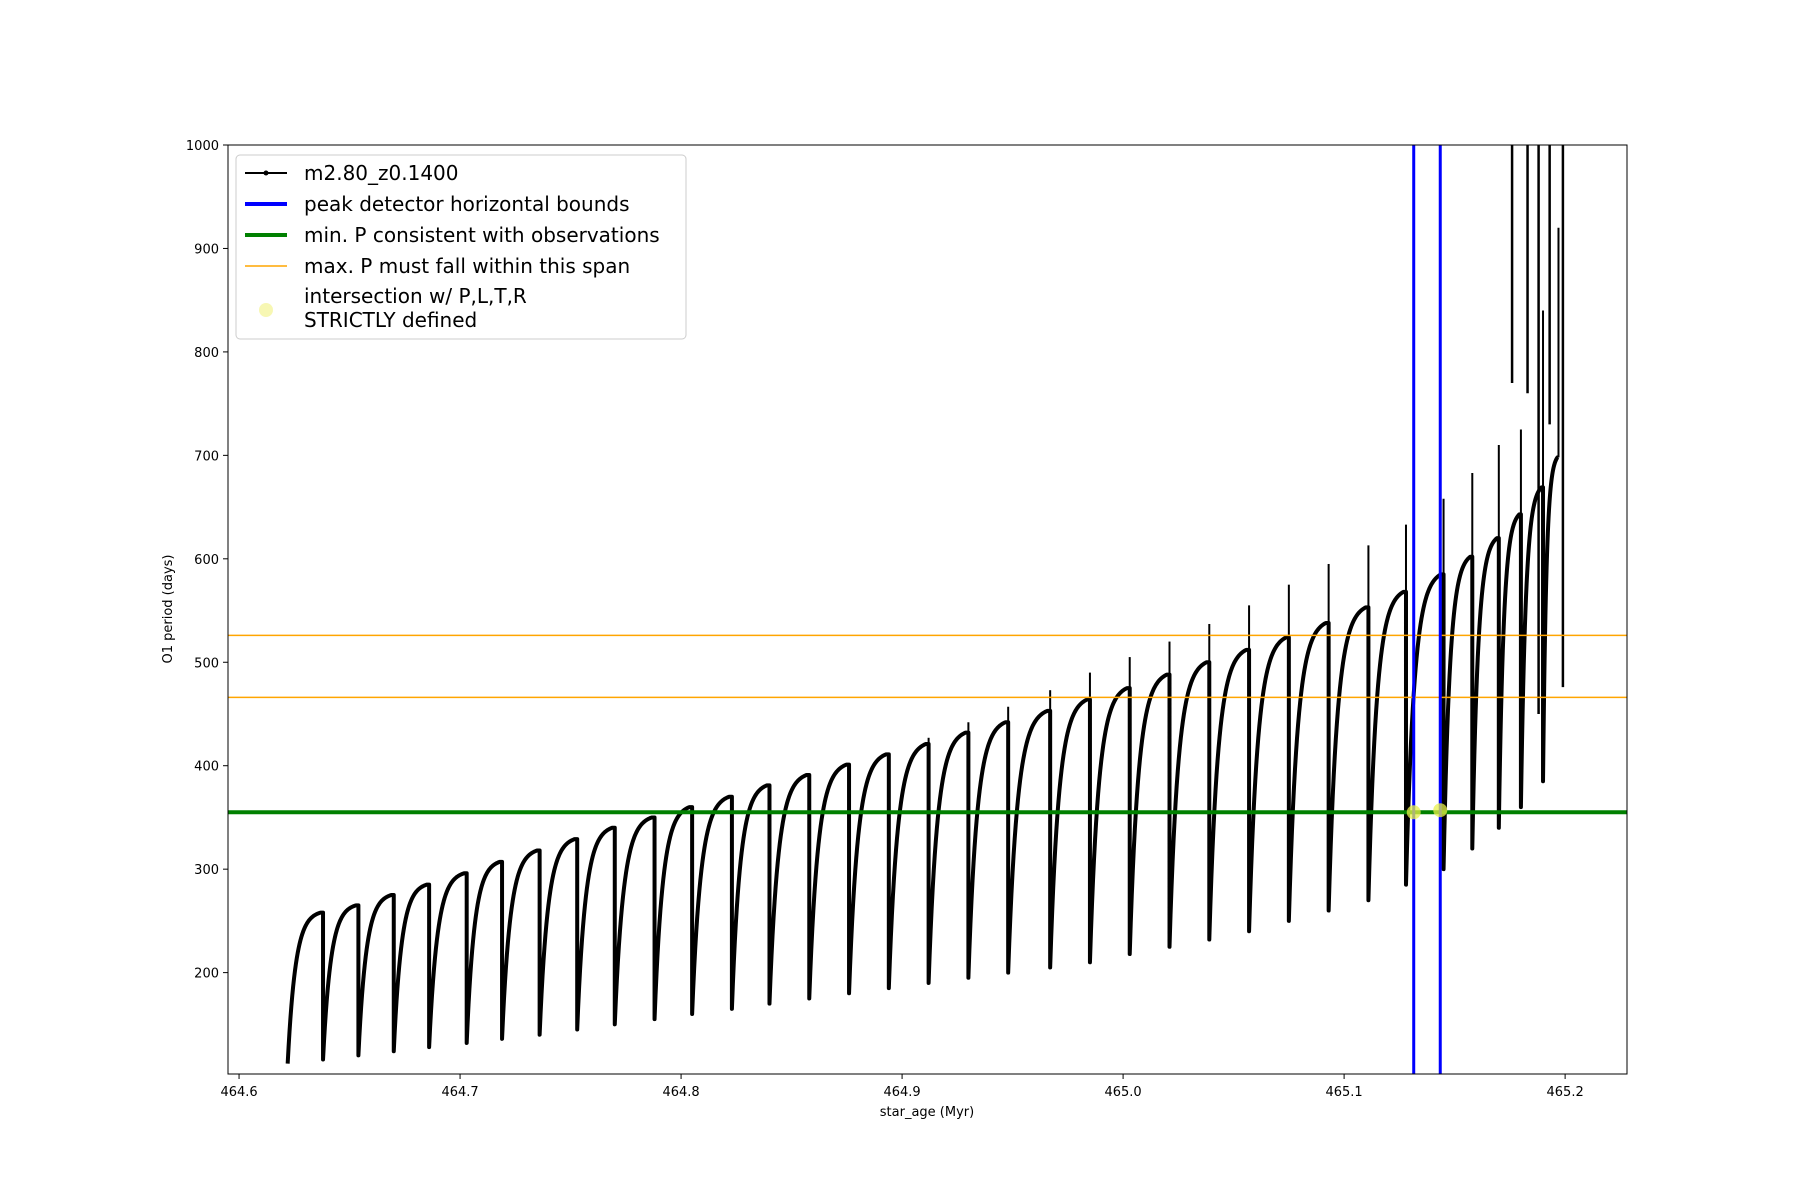 The width and height of the screenshot is (1800, 1200). Describe the element at coordinates (482, 235) in the screenshot. I see `legend-label-min-p: min. P consistent with observations` at that location.